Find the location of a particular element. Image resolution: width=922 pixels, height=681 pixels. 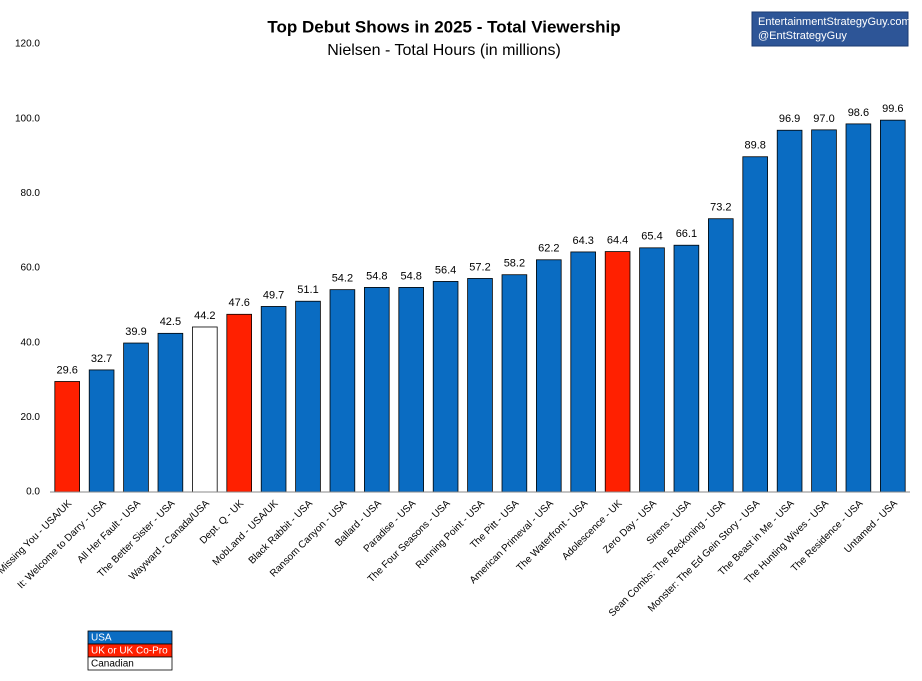

value-label: 56.4 is located at coordinates (445, 270).